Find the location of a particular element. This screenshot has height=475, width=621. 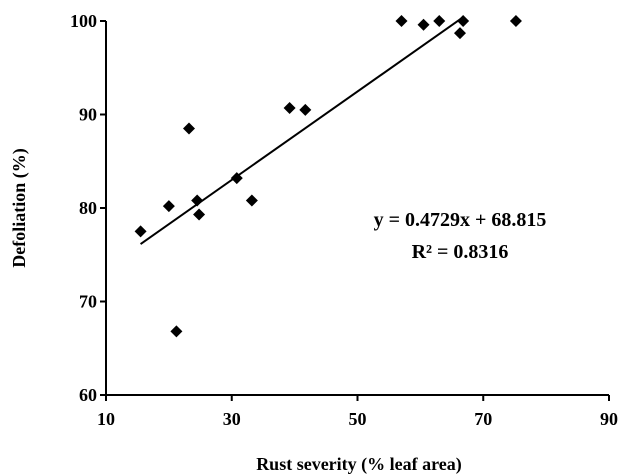

x-tick-label: 30 is located at coordinates (232, 419).